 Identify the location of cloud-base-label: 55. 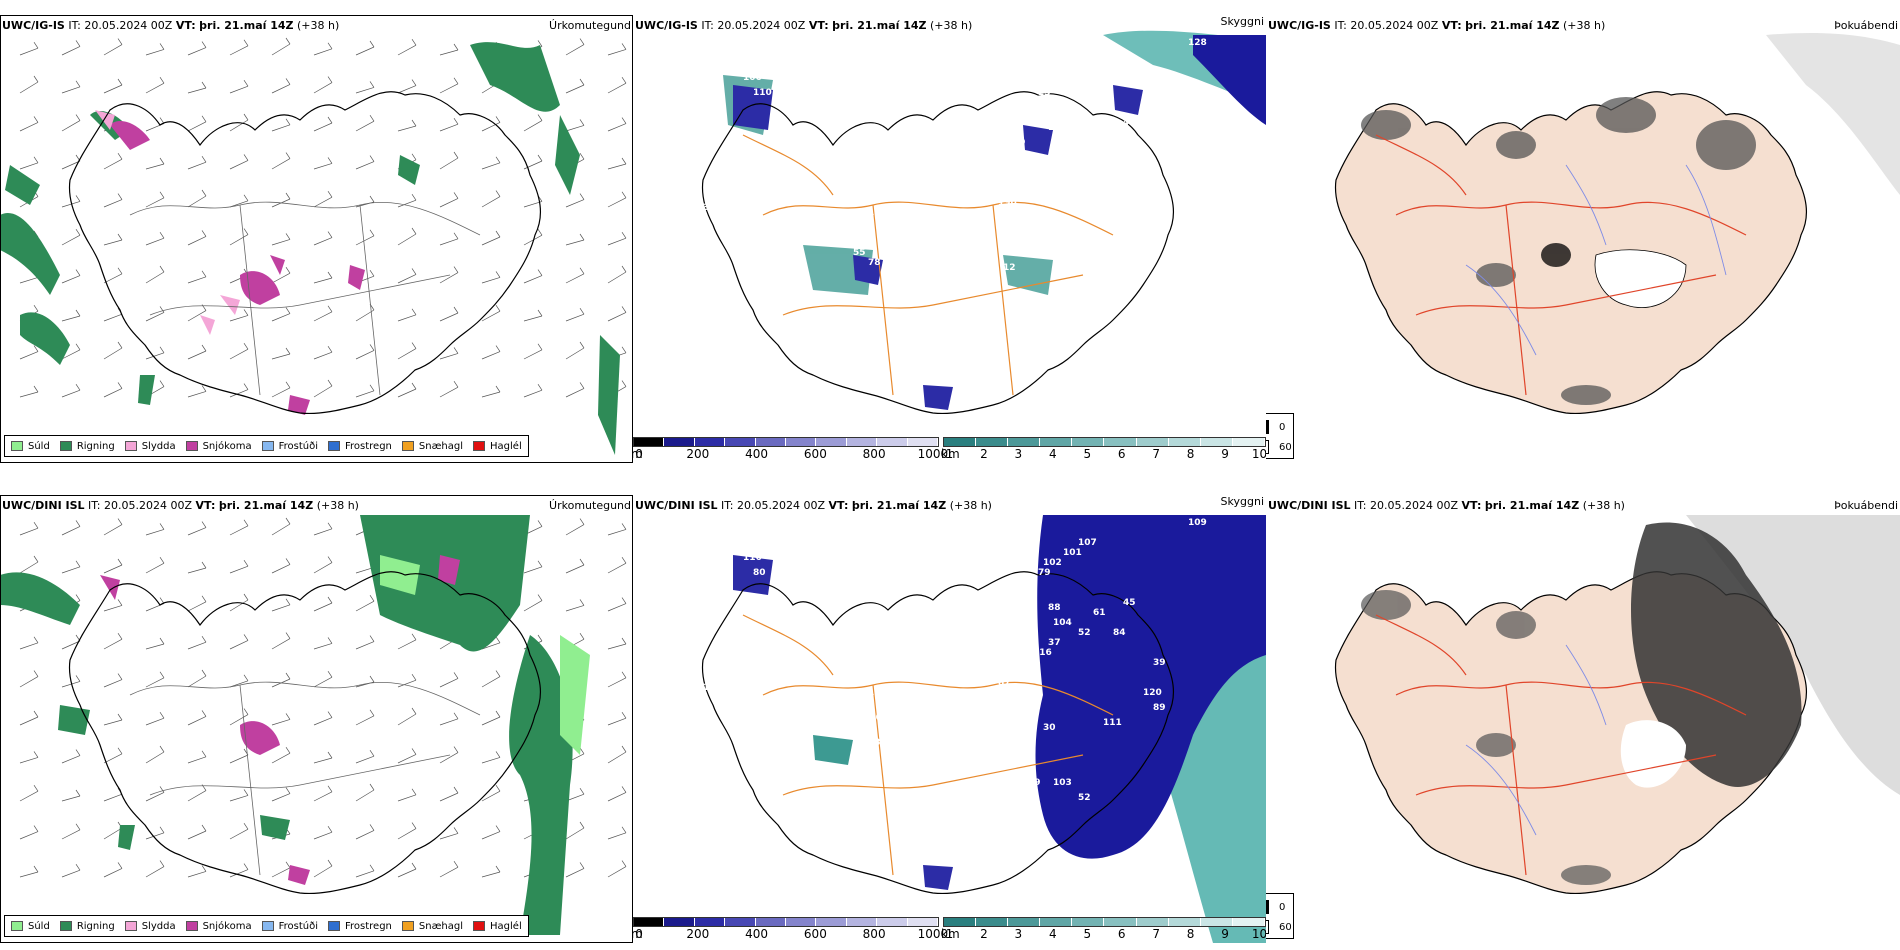
(859, 253).